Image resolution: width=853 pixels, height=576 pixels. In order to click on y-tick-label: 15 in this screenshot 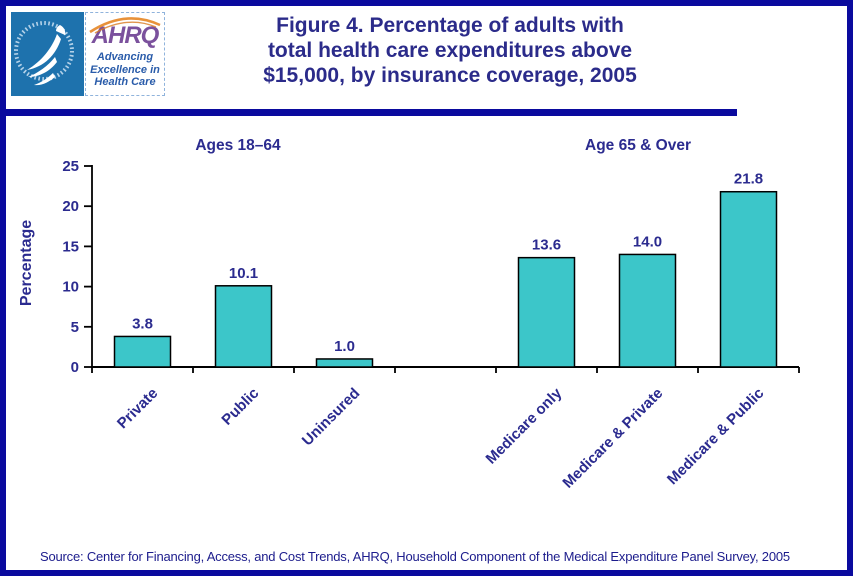, I will do `click(70, 246)`.